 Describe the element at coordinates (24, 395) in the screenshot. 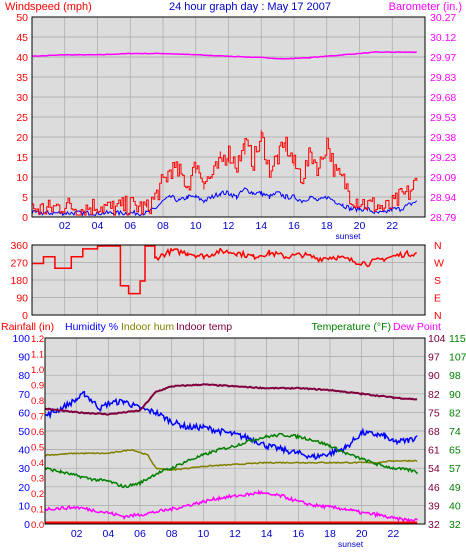

I see `humidity-tick-label: 70` at that location.